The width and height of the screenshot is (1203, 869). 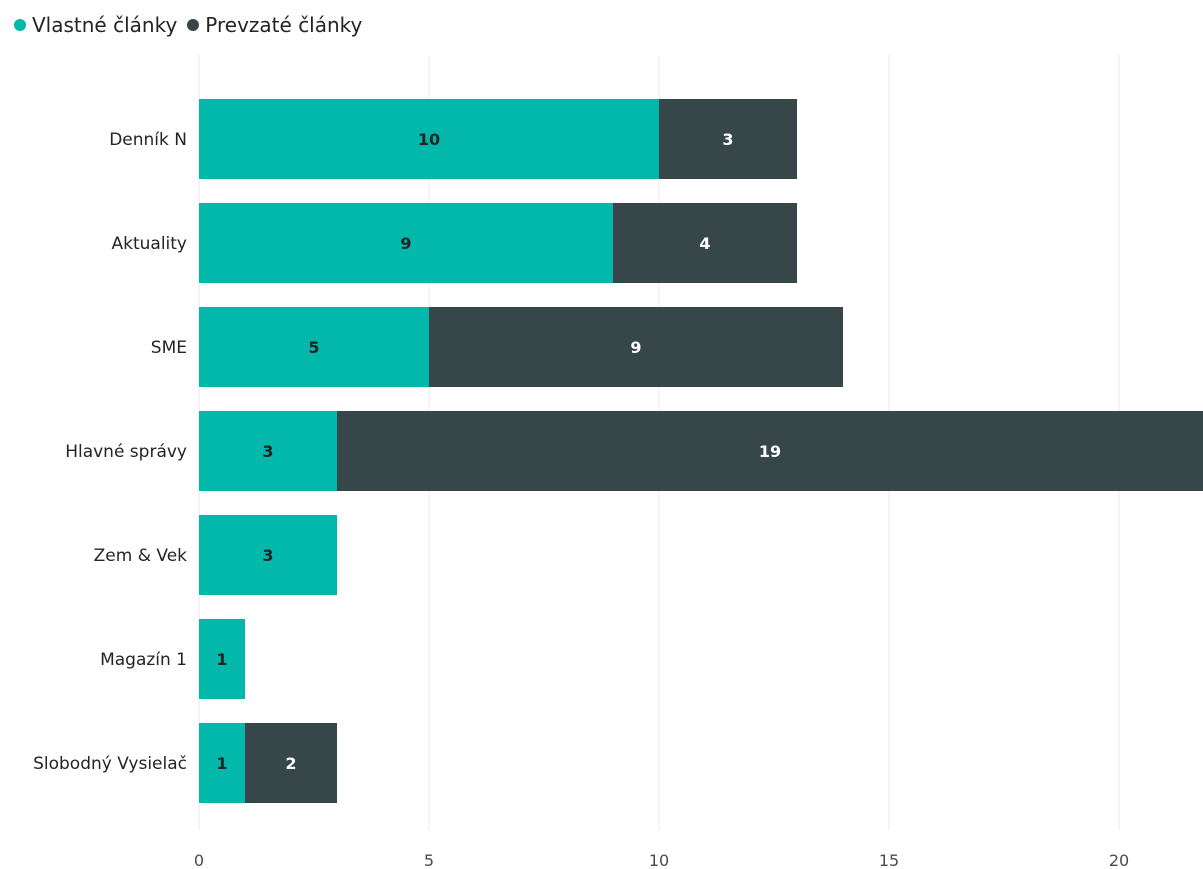 What do you see at coordinates (140, 556) in the screenshot?
I see `category-label: Zem & Vek` at bounding box center [140, 556].